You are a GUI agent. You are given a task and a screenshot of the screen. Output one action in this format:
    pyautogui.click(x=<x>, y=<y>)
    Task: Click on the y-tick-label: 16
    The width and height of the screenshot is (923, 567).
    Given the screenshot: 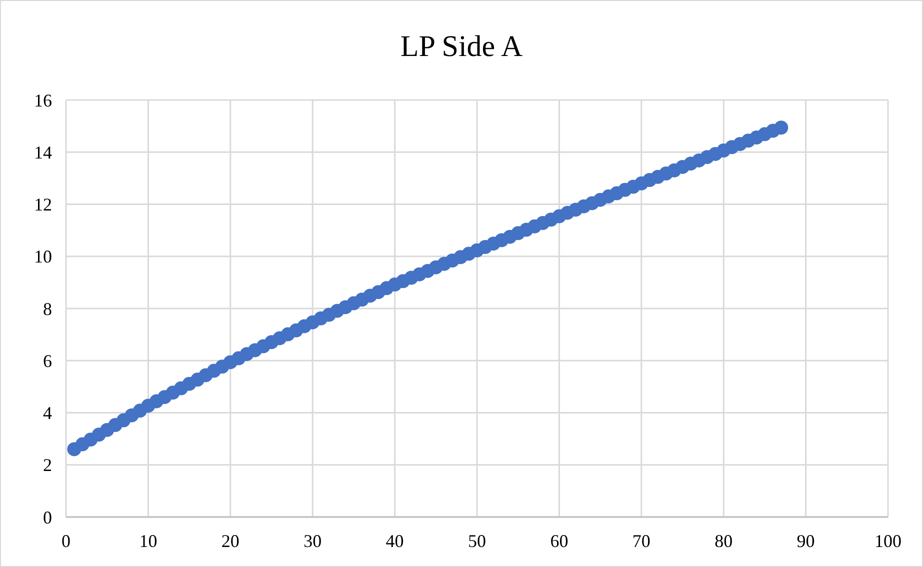 What is the action you would take?
    pyautogui.click(x=43, y=100)
    